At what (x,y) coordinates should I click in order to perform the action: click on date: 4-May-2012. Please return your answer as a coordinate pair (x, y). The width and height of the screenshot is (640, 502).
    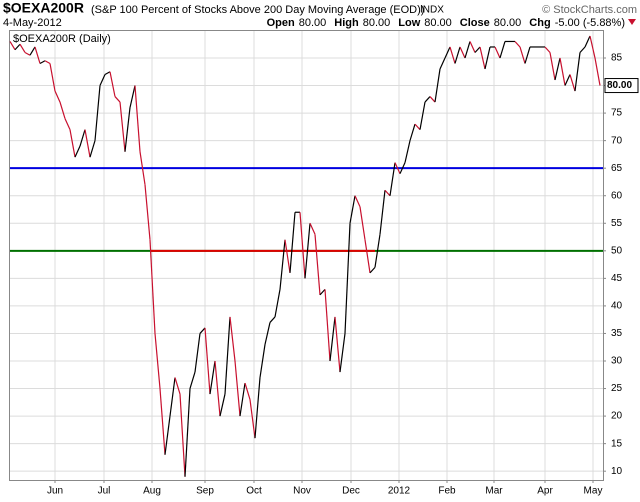
    Looking at the image, I should click on (32, 23).